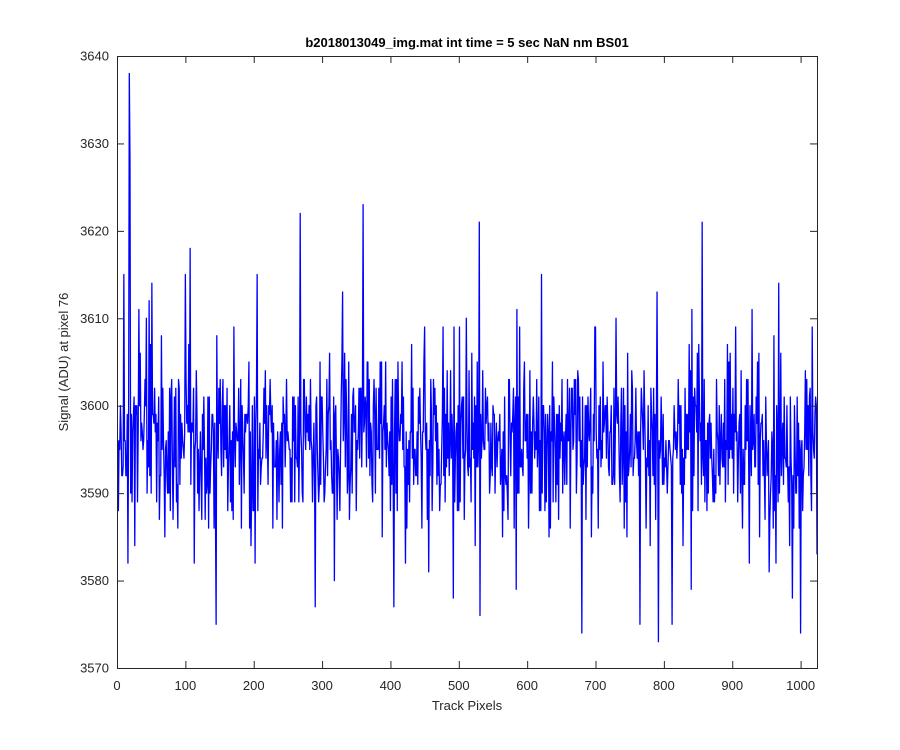 This screenshot has height=750, width=900. What do you see at coordinates (664, 685) in the screenshot?
I see `x-tick-label: 800` at bounding box center [664, 685].